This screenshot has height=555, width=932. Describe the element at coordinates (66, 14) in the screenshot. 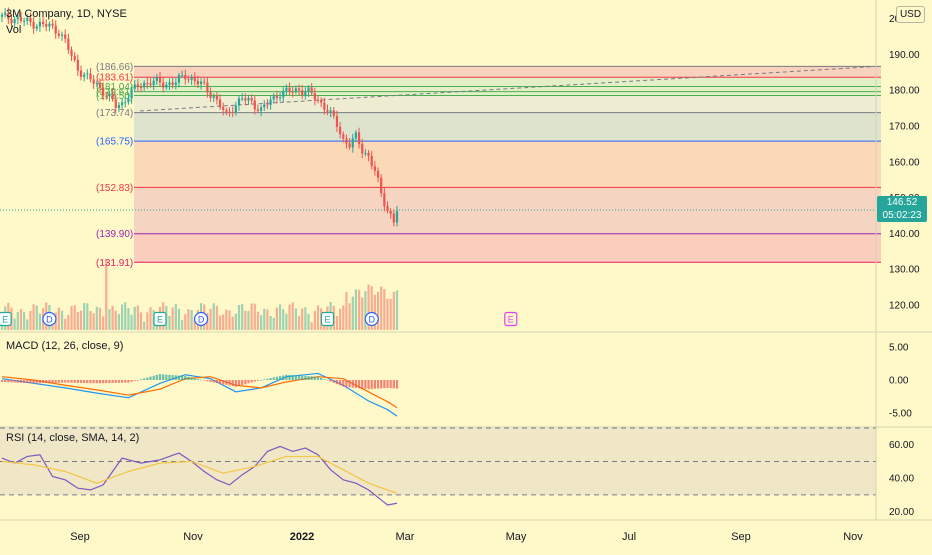

I see `symbol-title: 3M Company, 1D, NYSE` at that location.